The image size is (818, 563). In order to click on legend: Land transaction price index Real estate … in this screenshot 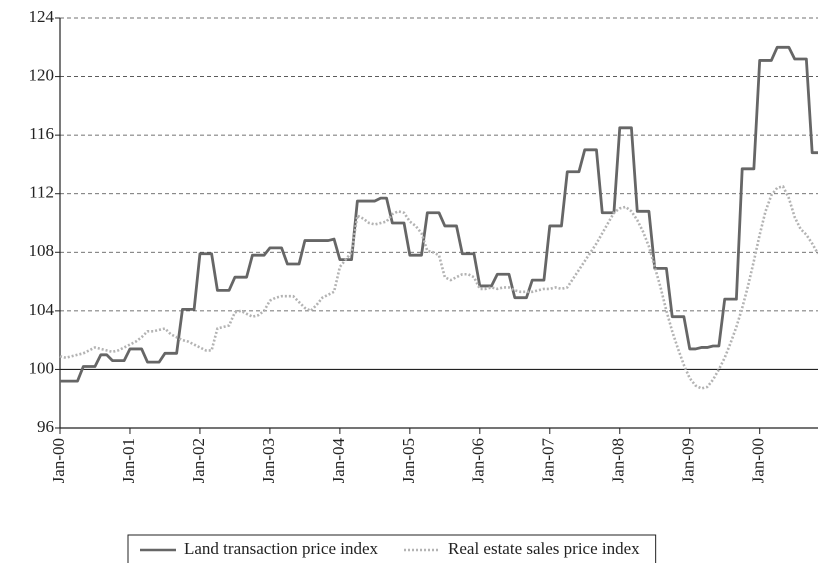, I will do `click(392, 548)`.